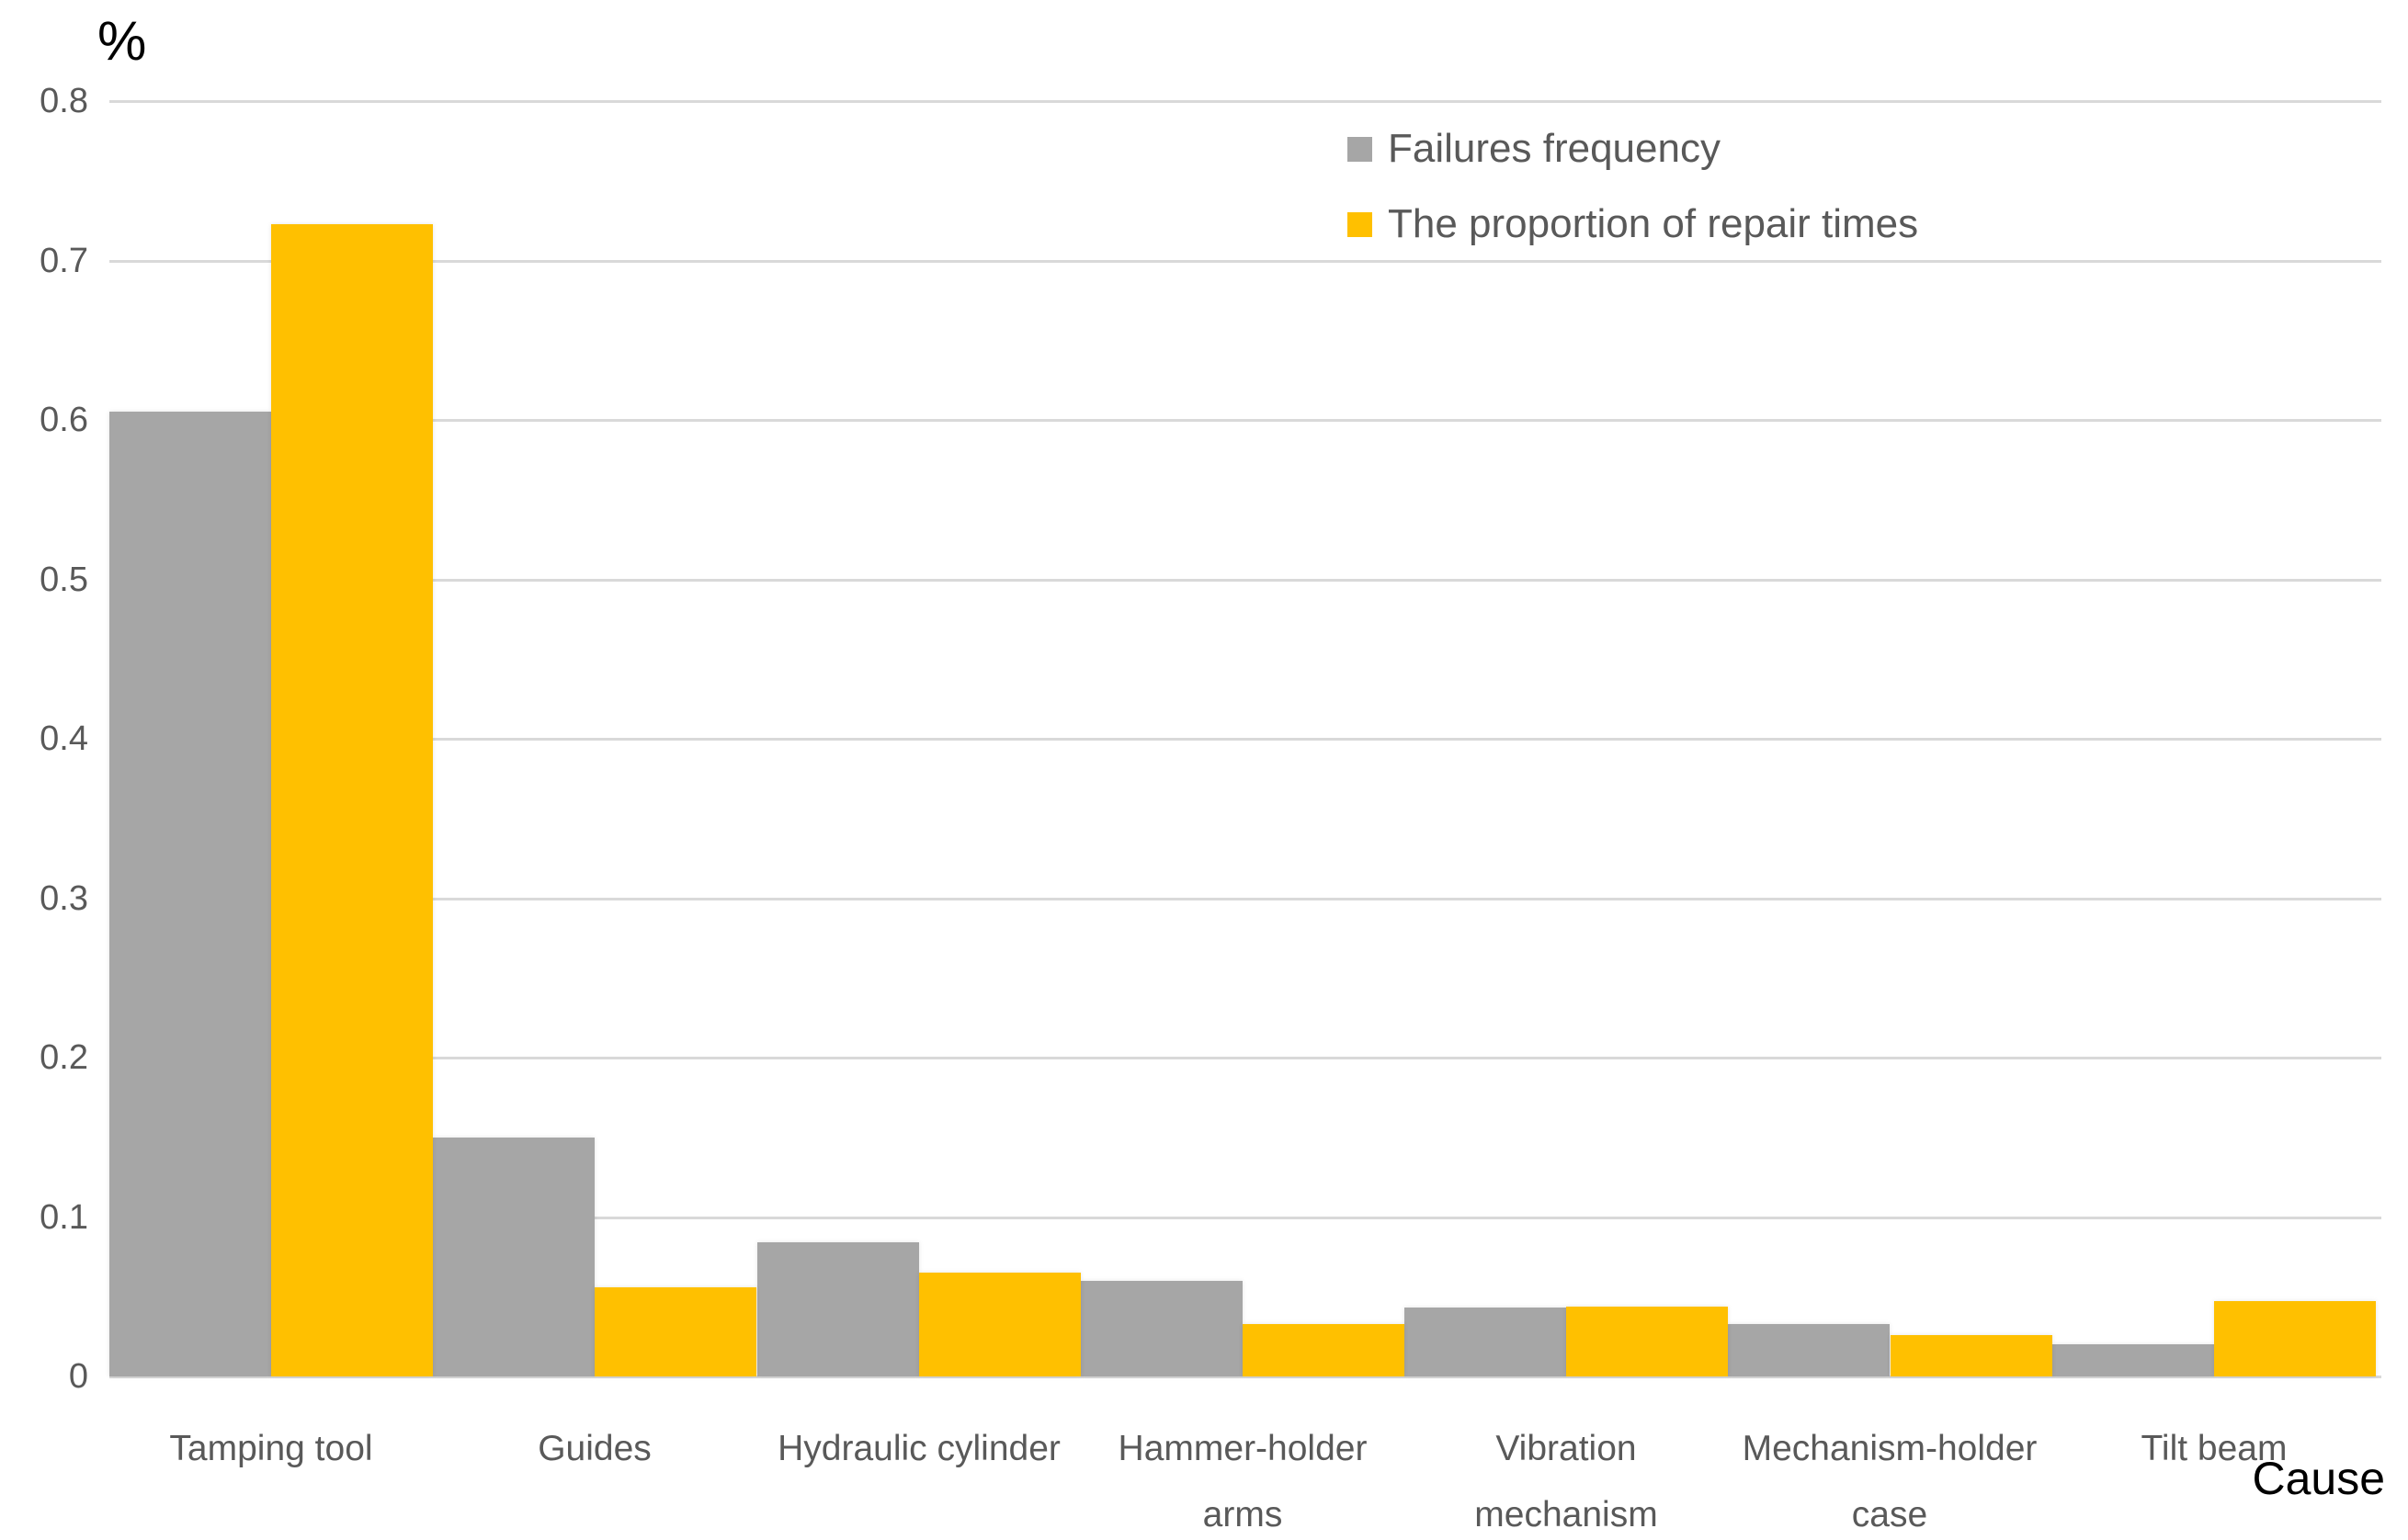  What do you see at coordinates (1566, 1481) in the screenshot?
I see `x-category-label: Vibration mechanism` at bounding box center [1566, 1481].